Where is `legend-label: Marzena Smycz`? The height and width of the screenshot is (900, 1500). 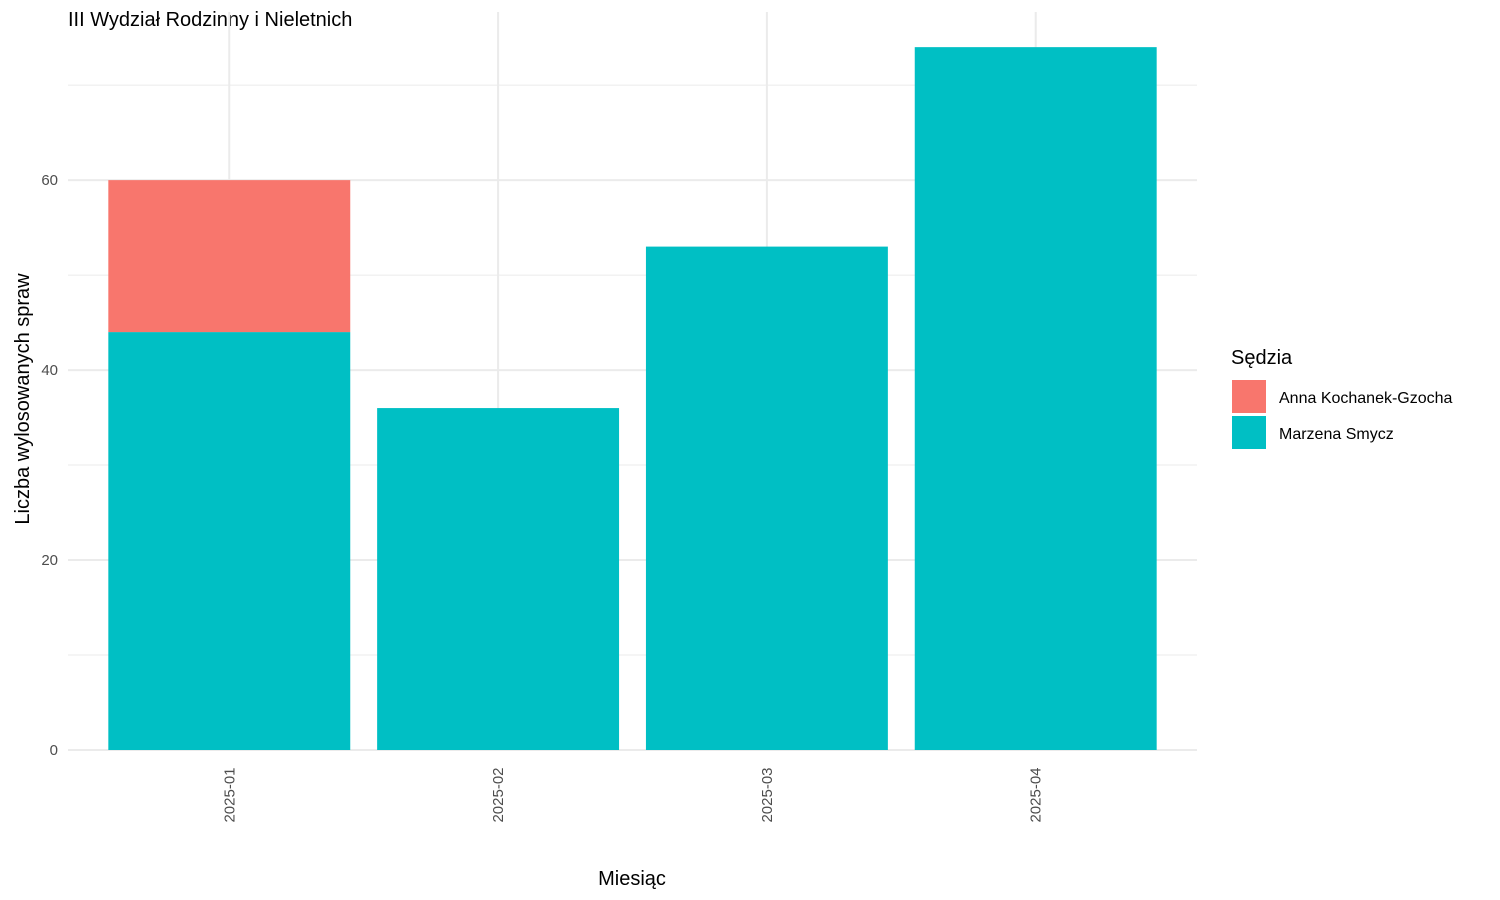
legend-label: Marzena Smycz is located at coordinates (1336, 434).